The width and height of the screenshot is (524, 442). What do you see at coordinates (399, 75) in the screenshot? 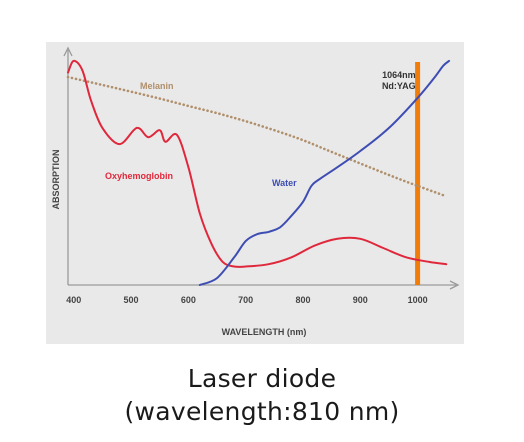
I see `marker-annotation: 1064nm` at bounding box center [399, 75].